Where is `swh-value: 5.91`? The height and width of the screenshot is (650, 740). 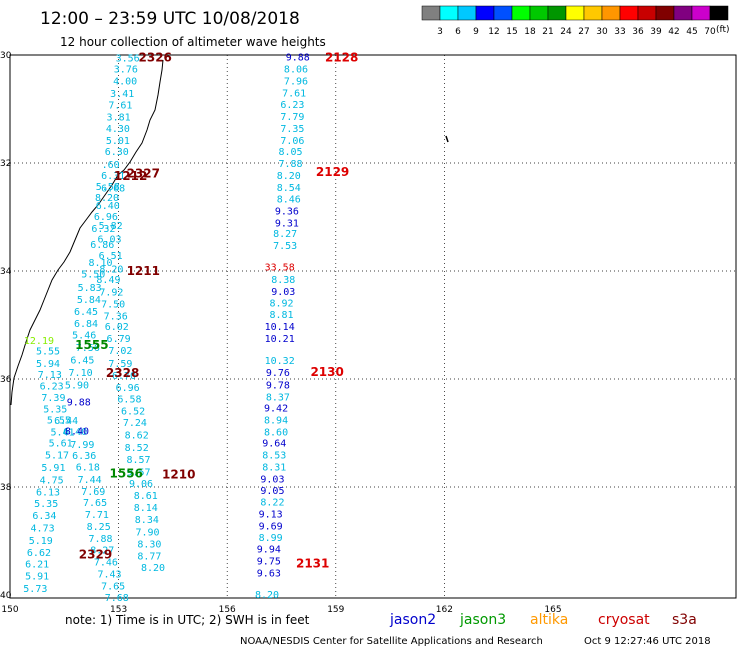 swh-value: 5.91 is located at coordinates (53, 468).